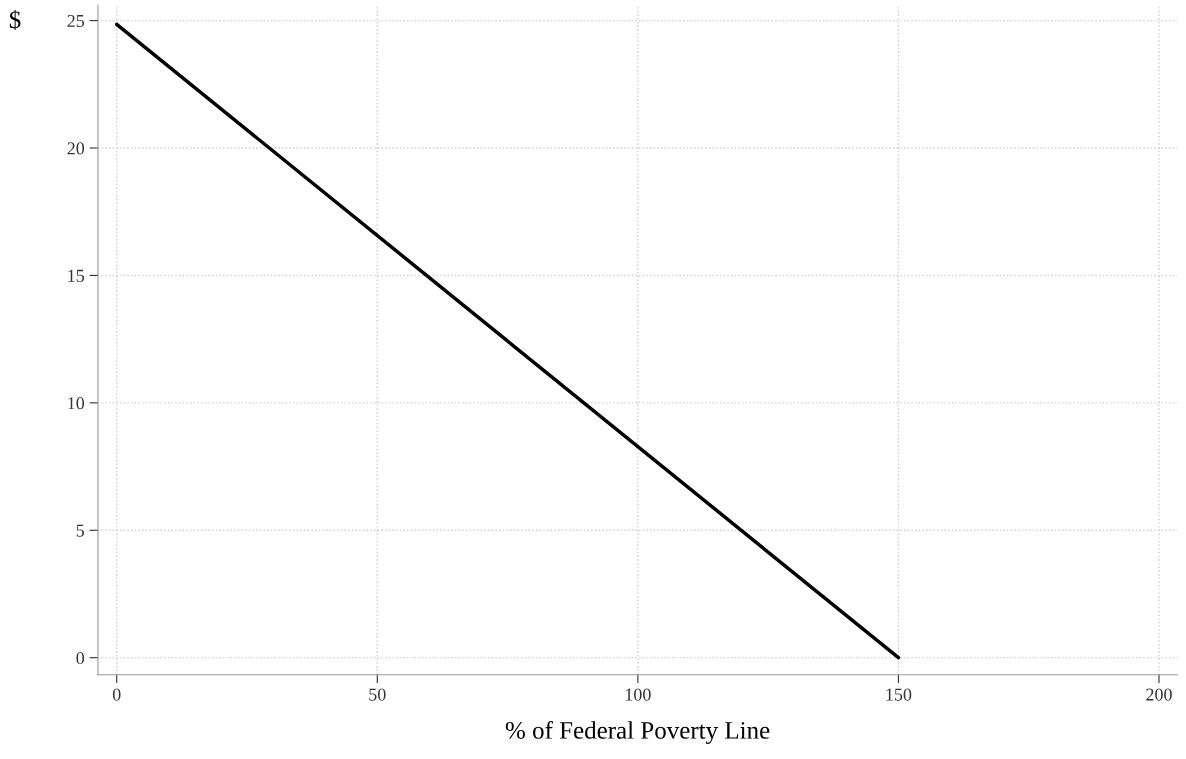 This screenshot has height=759, width=1186. I want to click on y-tick-label: 25, so click(76, 21).